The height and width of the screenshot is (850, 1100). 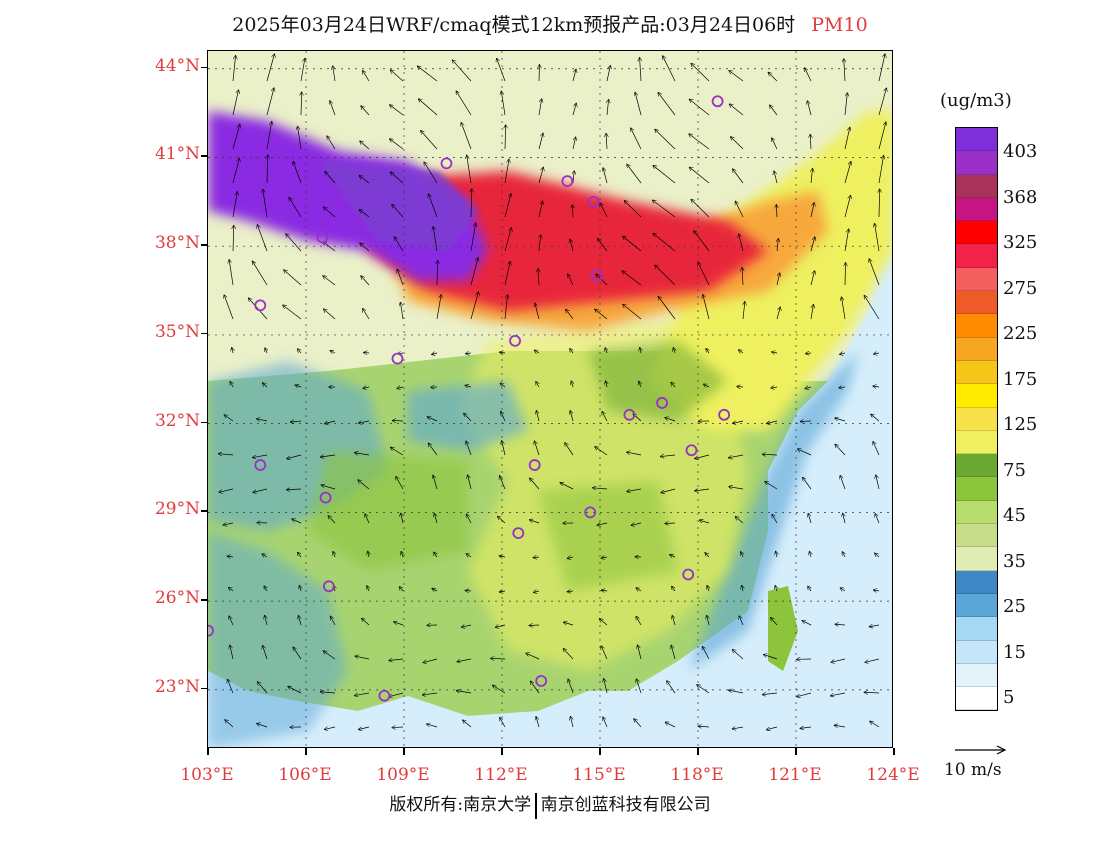 I want to click on longitude-label: 124°E, so click(x=893, y=775).